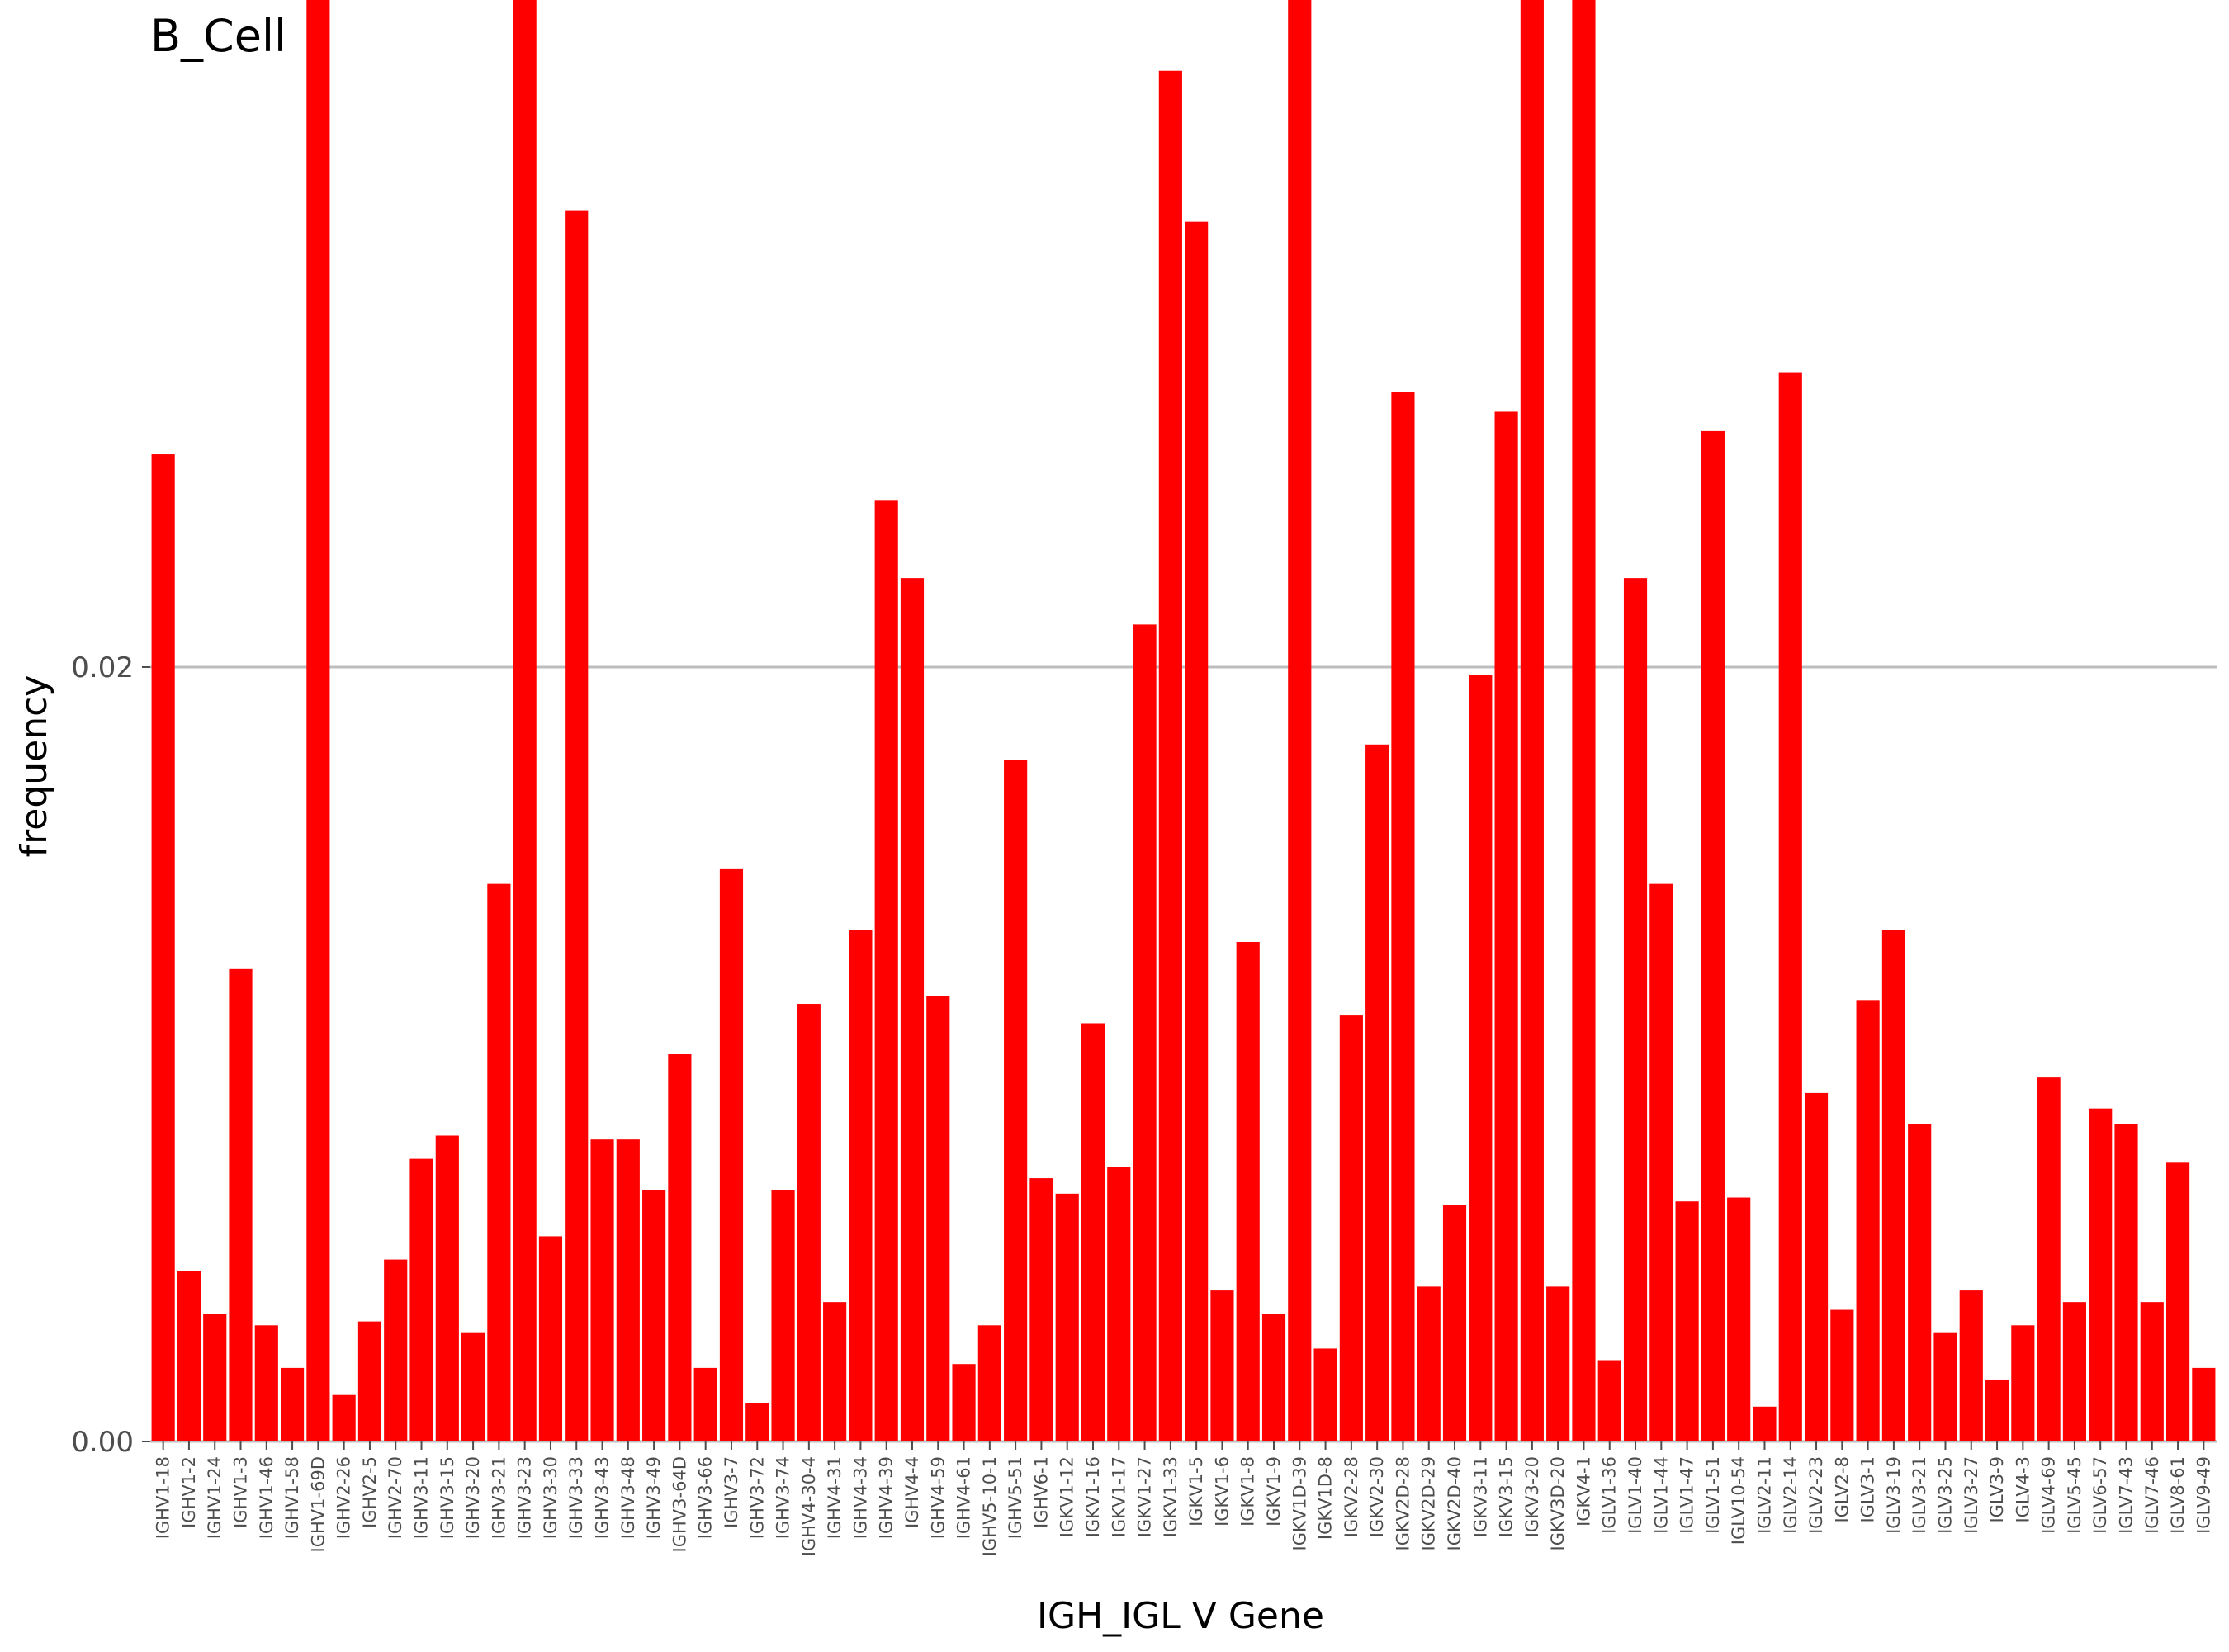  I want to click on x-tick-label: IGLV7-46, so click(2152, 1495).